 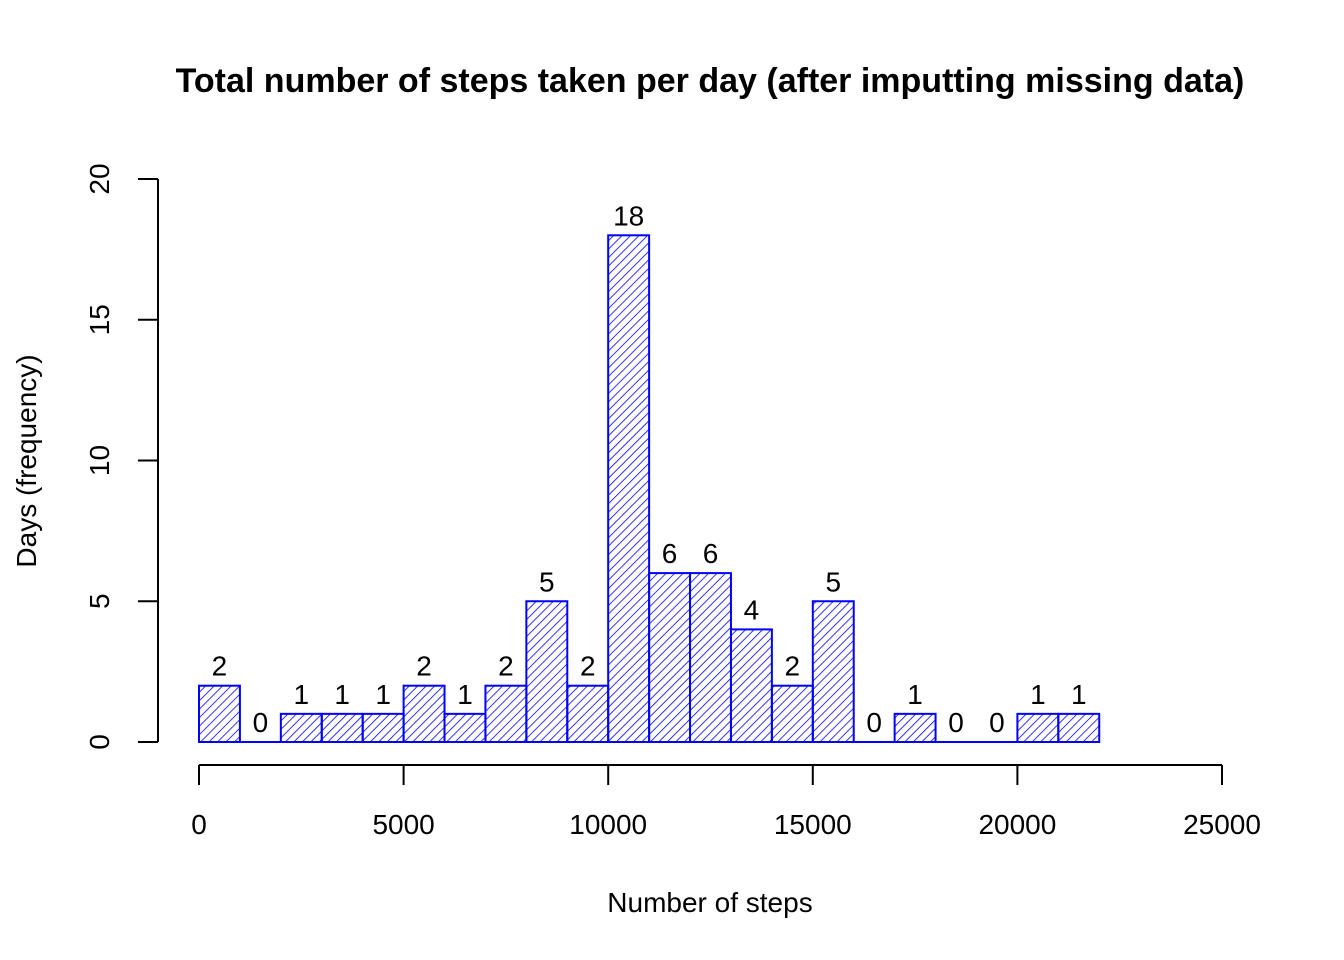 I want to click on x-tick-label: 5000, so click(x=403, y=824).